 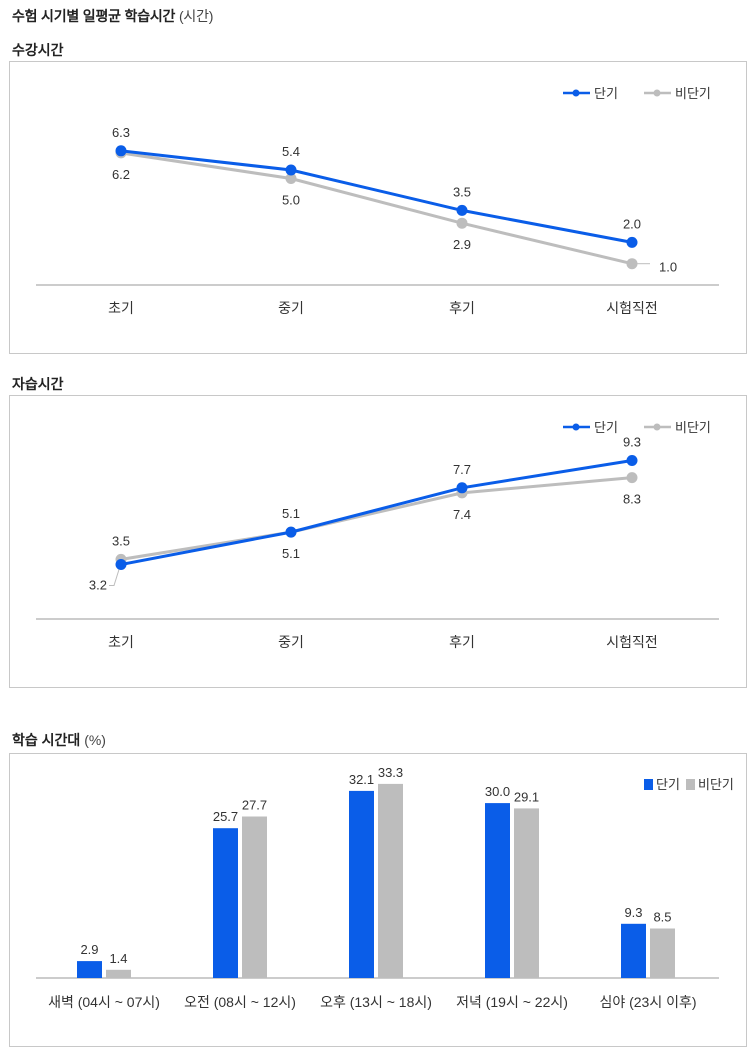 What do you see at coordinates (376, 1002) in the screenshot?
I see `timeslot-x-tick-label: 오후 (13시 ~ 18시)` at bounding box center [376, 1002].